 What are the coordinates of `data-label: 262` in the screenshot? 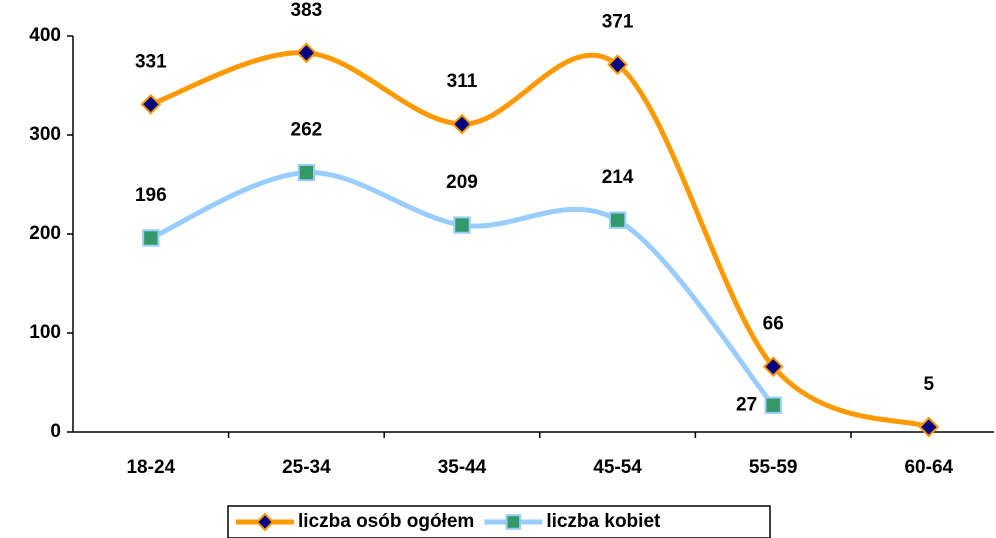 It's located at (307, 130).